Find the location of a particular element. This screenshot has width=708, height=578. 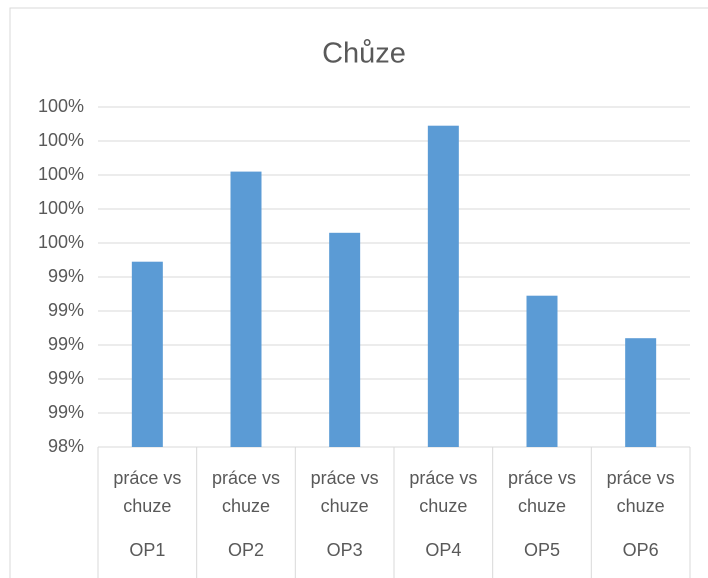

chart-title: Chůze is located at coordinates (364, 54).